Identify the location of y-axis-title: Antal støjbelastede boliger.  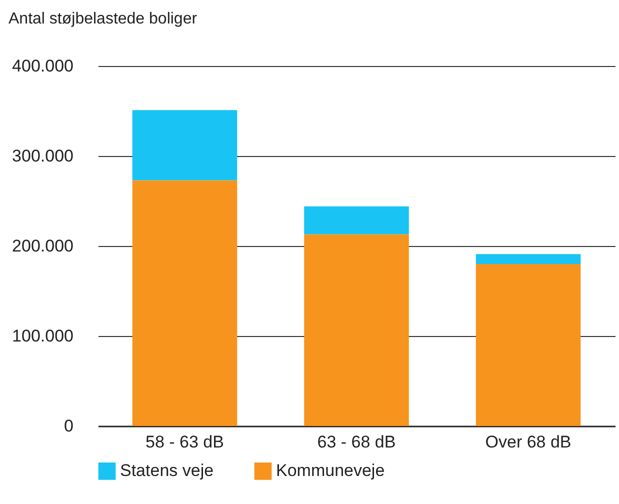
(103, 19).